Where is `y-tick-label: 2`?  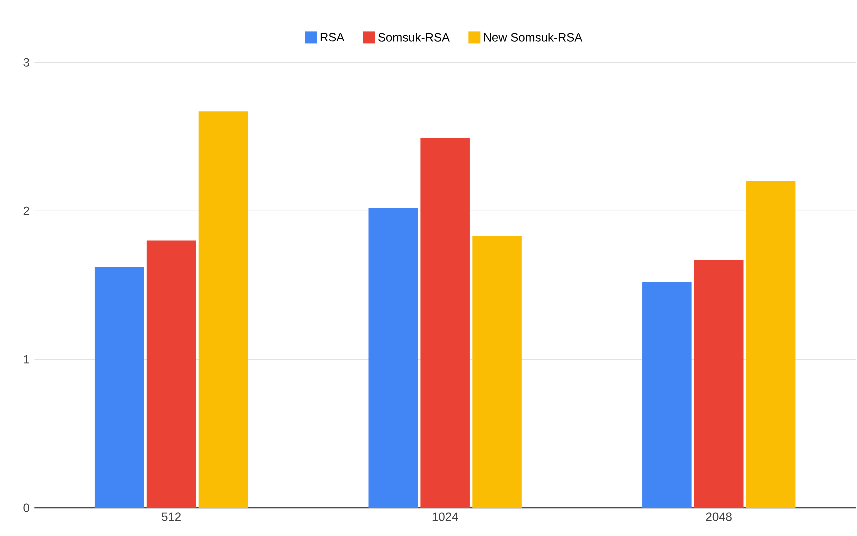 y-tick-label: 2 is located at coordinates (27, 211).